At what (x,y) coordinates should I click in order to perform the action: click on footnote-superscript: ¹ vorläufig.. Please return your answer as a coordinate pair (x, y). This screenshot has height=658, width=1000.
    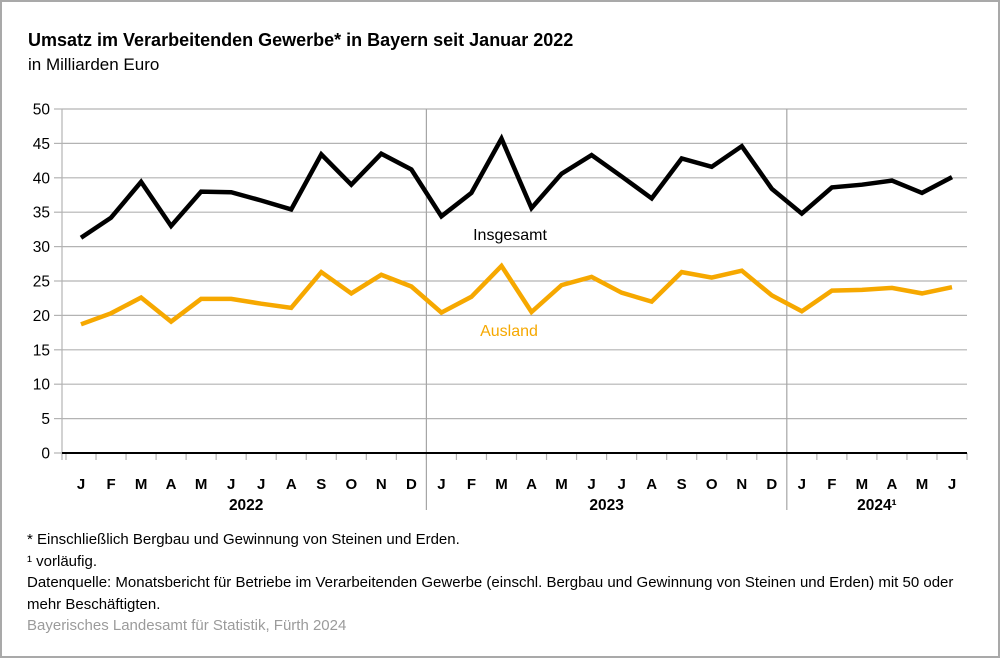
    Looking at the image, I should click on (62, 561).